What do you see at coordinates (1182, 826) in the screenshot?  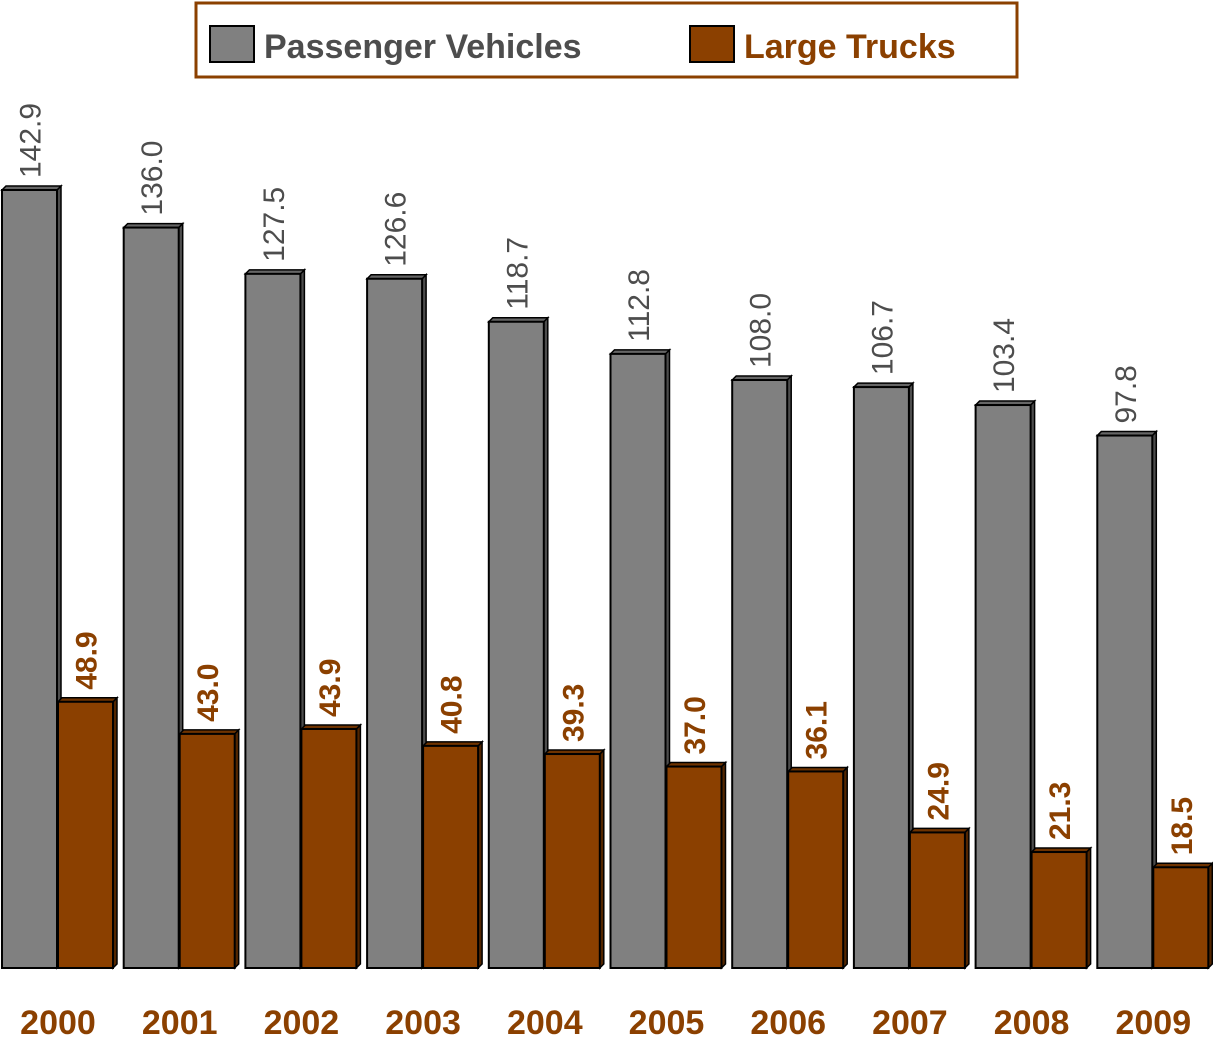 I see `data-label: 18.5` at bounding box center [1182, 826].